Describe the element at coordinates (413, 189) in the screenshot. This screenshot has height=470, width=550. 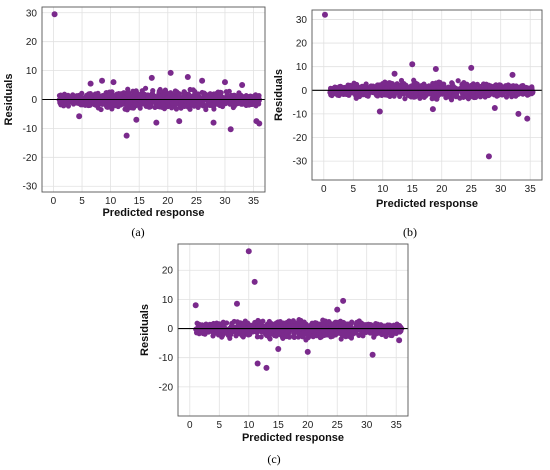
I see `x-tick-label: 15` at that location.